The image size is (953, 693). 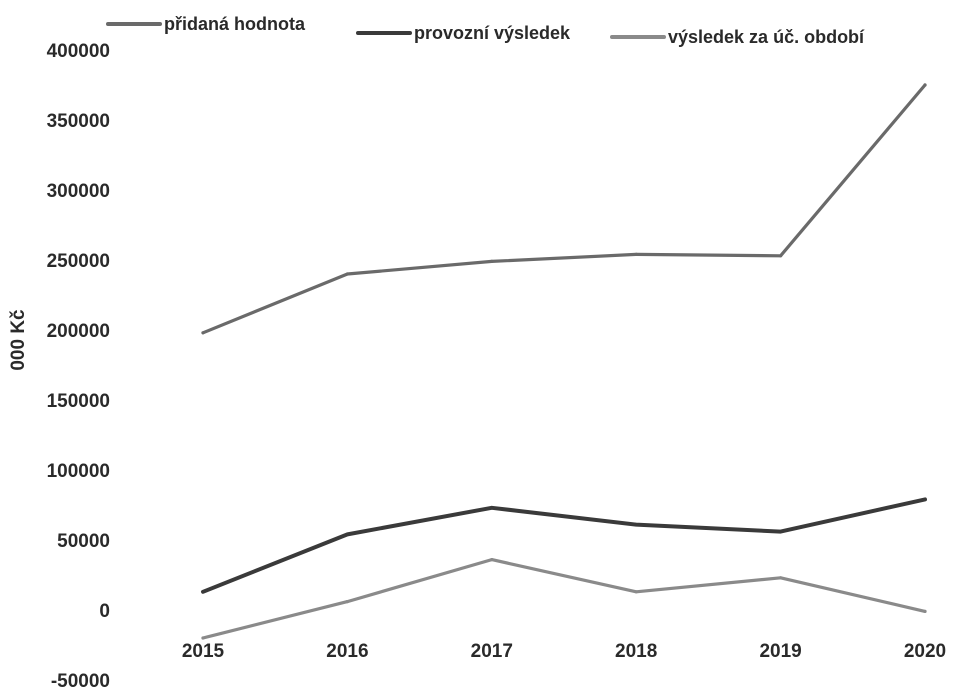 I want to click on x-axis-ticks: 2015 2016 2017 2018 2019 2020, so click(x=564, y=651).